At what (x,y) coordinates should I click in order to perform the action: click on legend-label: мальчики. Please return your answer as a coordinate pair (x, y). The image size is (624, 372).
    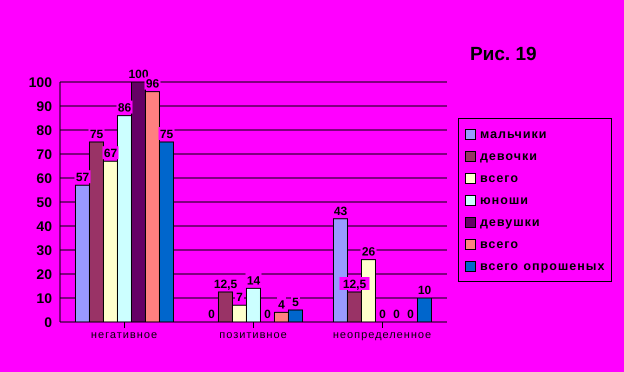
    Looking at the image, I should click on (514, 134).